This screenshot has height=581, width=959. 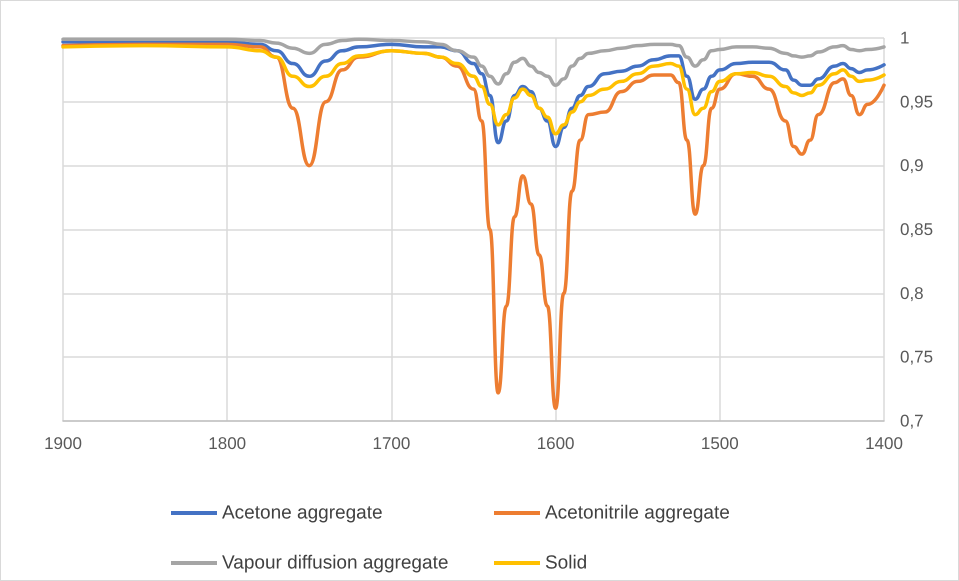 I want to click on legend-label: Acetonitrile aggregate, so click(x=637, y=513).